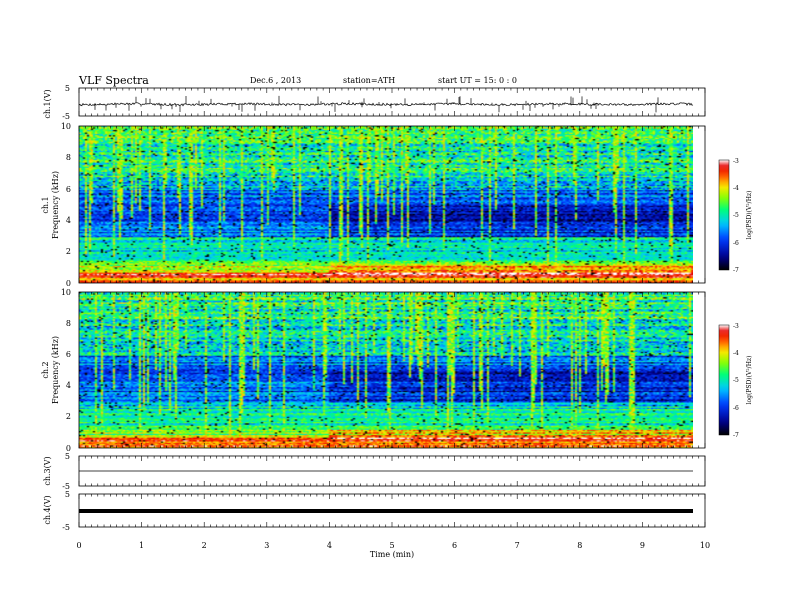 The image size is (792, 612). What do you see at coordinates (68, 189) in the screenshot?
I see `ch1-ytick-6: 6` at bounding box center [68, 189].